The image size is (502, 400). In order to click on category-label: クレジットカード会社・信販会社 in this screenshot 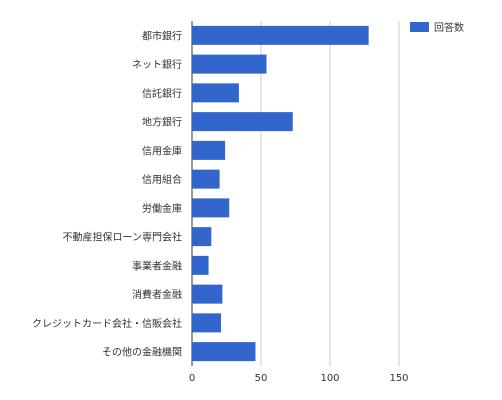, I will do `click(107, 323)`.